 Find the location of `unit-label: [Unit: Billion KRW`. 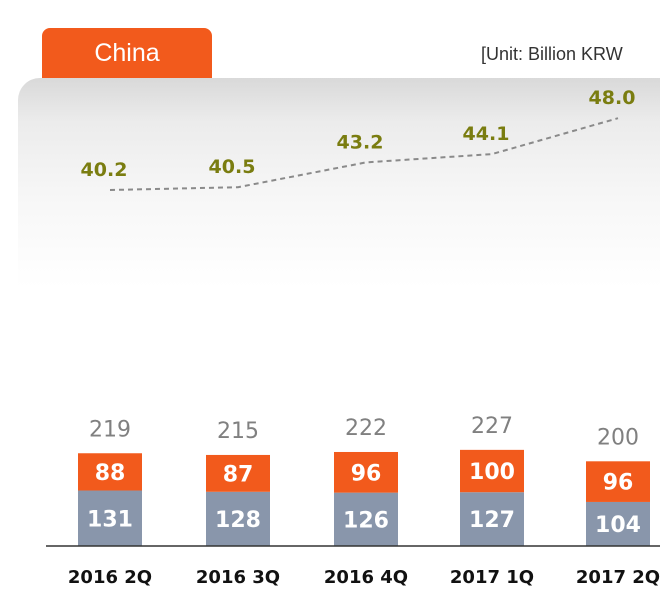

unit-label: [Unit: Billion KRW is located at coordinates (552, 54).